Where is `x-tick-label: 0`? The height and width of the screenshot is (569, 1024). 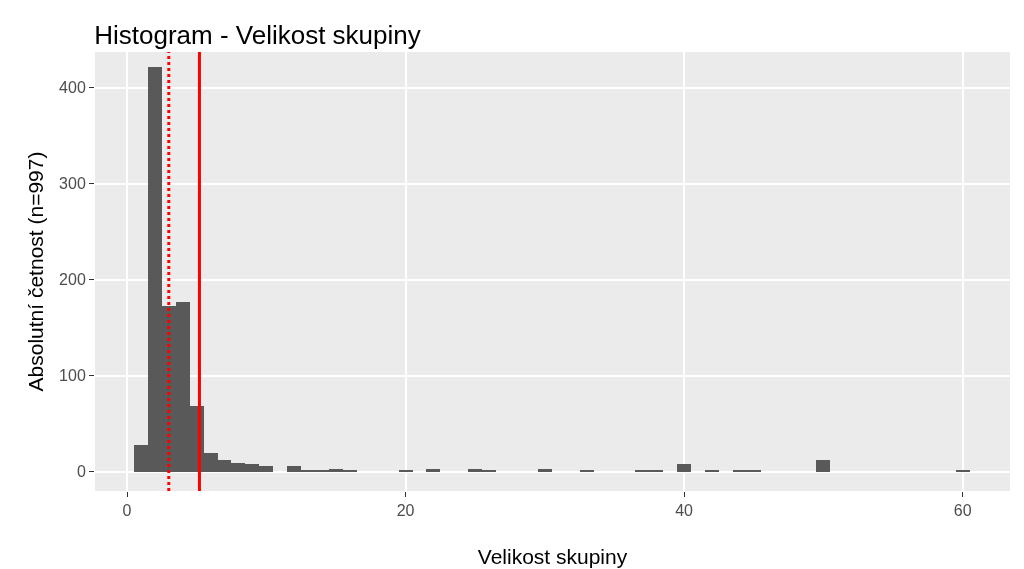
x-tick-label: 0 is located at coordinates (127, 511).